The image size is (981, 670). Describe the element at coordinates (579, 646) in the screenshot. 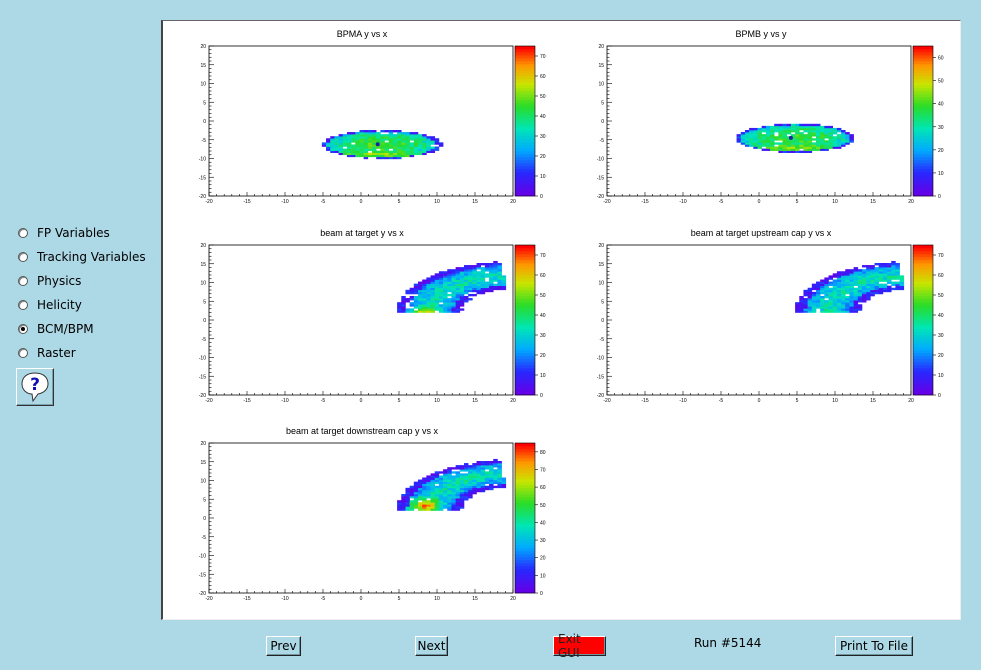

I see `exit-gui-button: Exit GUI` at that location.